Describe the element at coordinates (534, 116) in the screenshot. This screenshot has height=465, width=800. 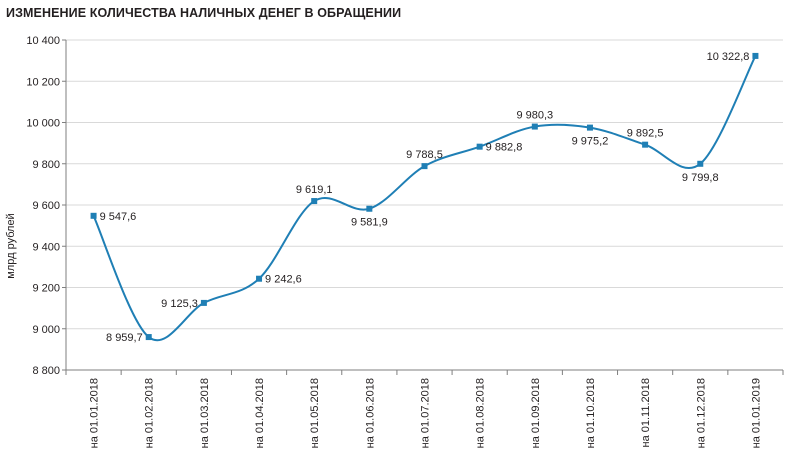
I see `data-label: 9 980,3` at that location.